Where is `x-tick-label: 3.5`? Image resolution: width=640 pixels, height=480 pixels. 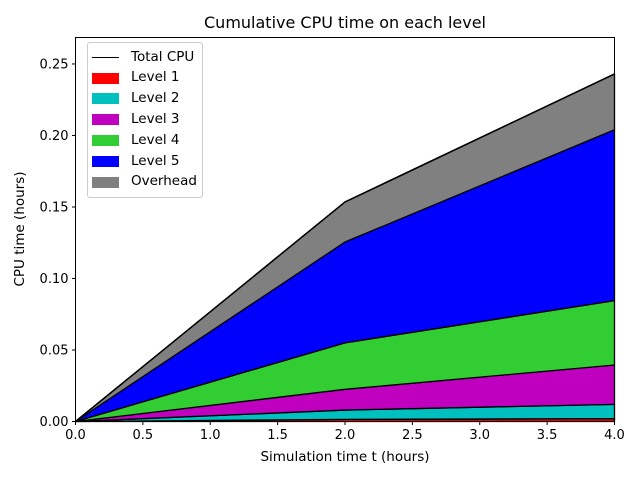 x-tick-label: 3.5 is located at coordinates (547, 435).